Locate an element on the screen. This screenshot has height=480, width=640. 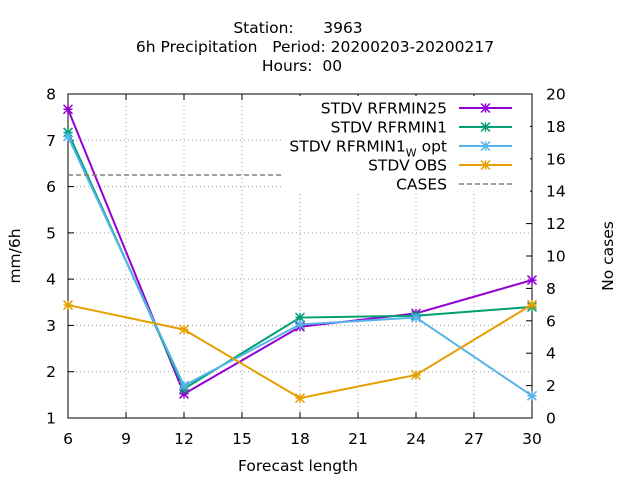
x-tick-label: 9 is located at coordinates (126, 439).